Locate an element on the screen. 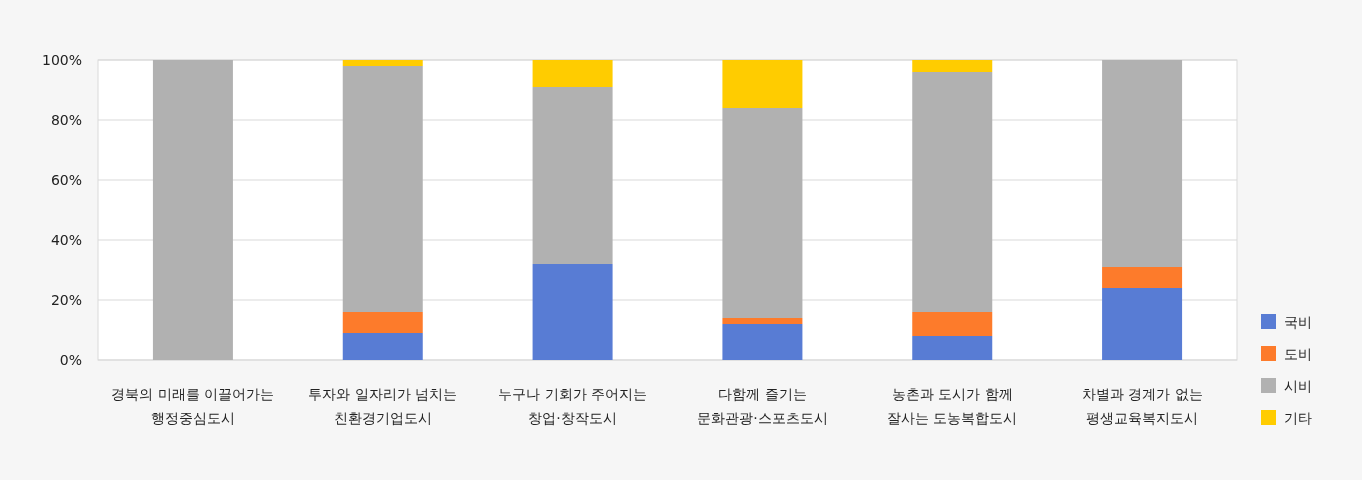 The width and height of the screenshot is (1362, 480). x-tick-label: 차별과 경계가 없는 평생교육복지도시 is located at coordinates (1142, 406).